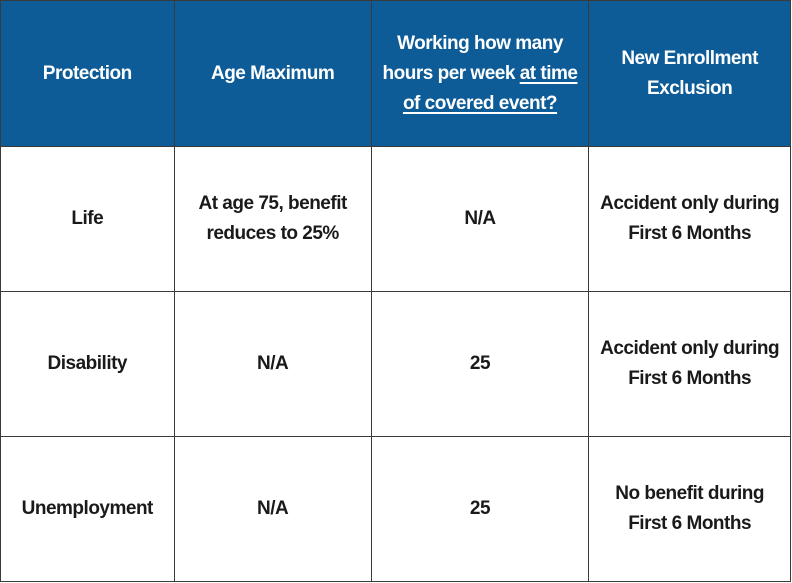  I want to click on header-protection-label: Protection, so click(87, 73).